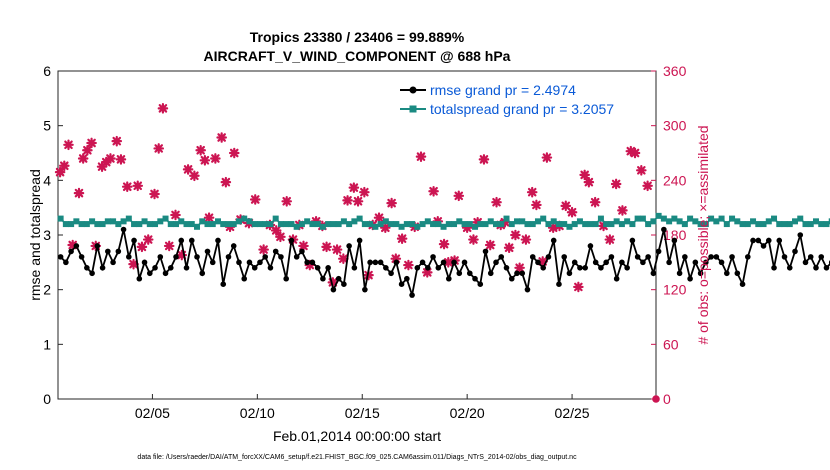 The image size is (830, 470). Describe the element at coordinates (47, 235) in the screenshot. I see `y-left-tick-label: 3` at that location.